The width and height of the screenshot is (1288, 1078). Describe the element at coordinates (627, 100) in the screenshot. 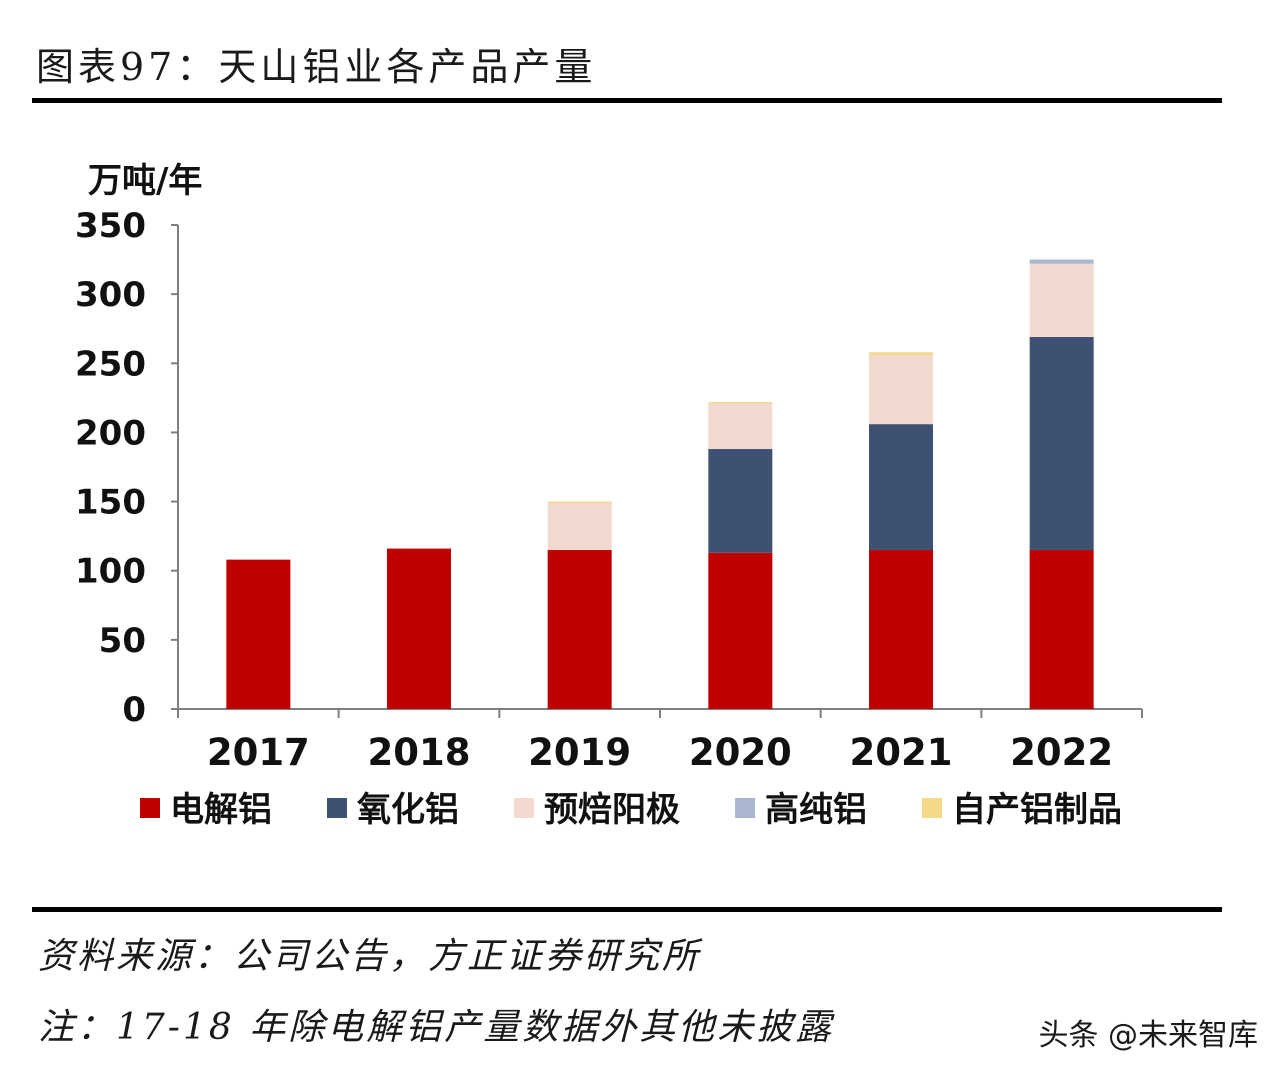

I see `top-divider` at that location.